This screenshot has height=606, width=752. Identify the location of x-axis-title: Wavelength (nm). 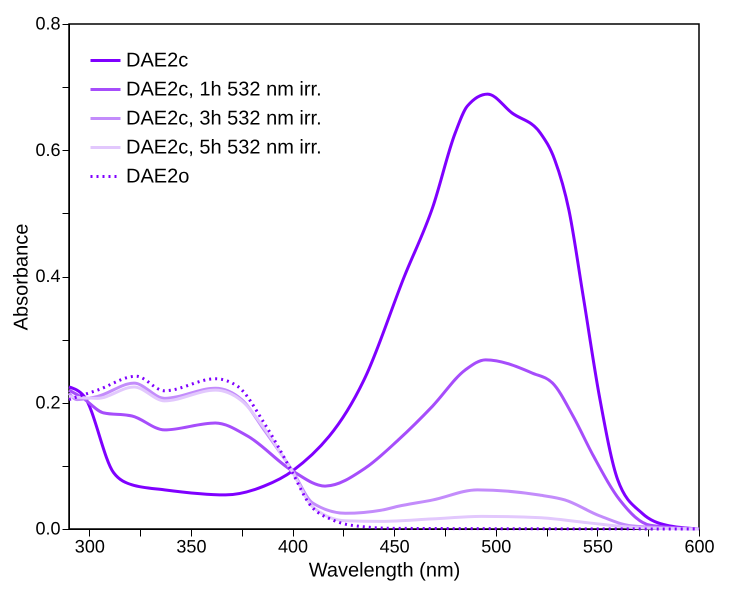
(384, 571).